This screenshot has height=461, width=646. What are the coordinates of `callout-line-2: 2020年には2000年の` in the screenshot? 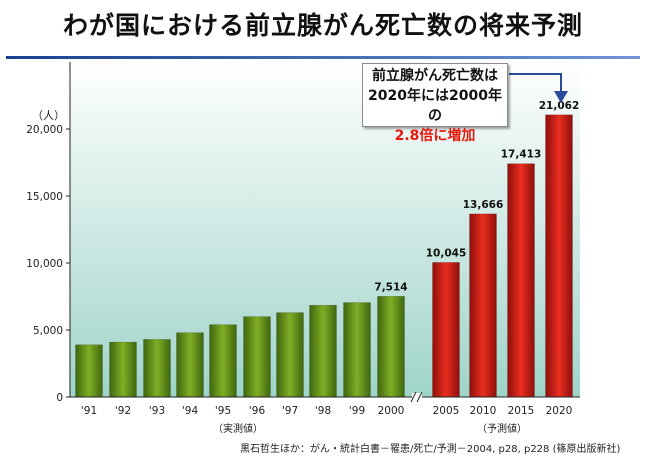 It's located at (435, 106).